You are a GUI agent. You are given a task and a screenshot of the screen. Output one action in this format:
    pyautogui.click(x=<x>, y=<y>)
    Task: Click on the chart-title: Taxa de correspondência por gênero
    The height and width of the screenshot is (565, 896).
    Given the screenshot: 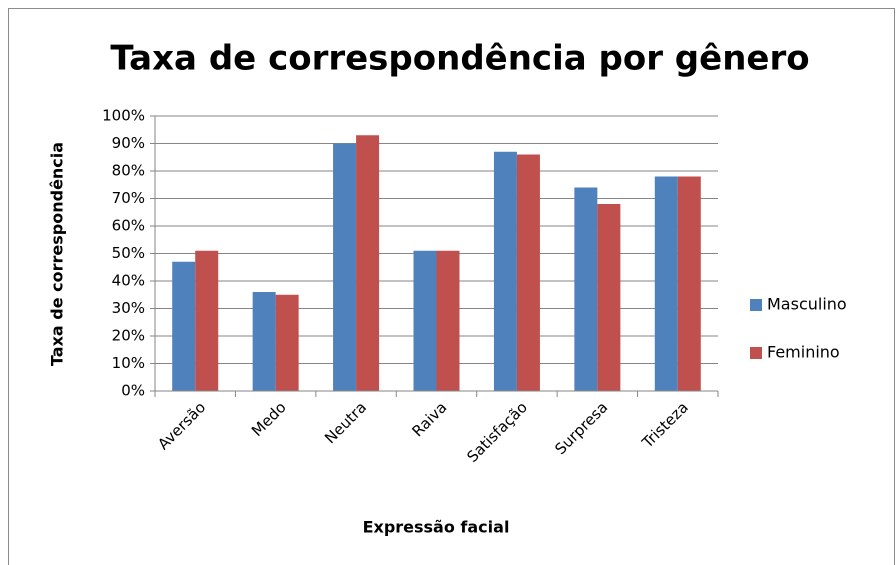 What is the action you would take?
    pyautogui.click(x=459, y=59)
    